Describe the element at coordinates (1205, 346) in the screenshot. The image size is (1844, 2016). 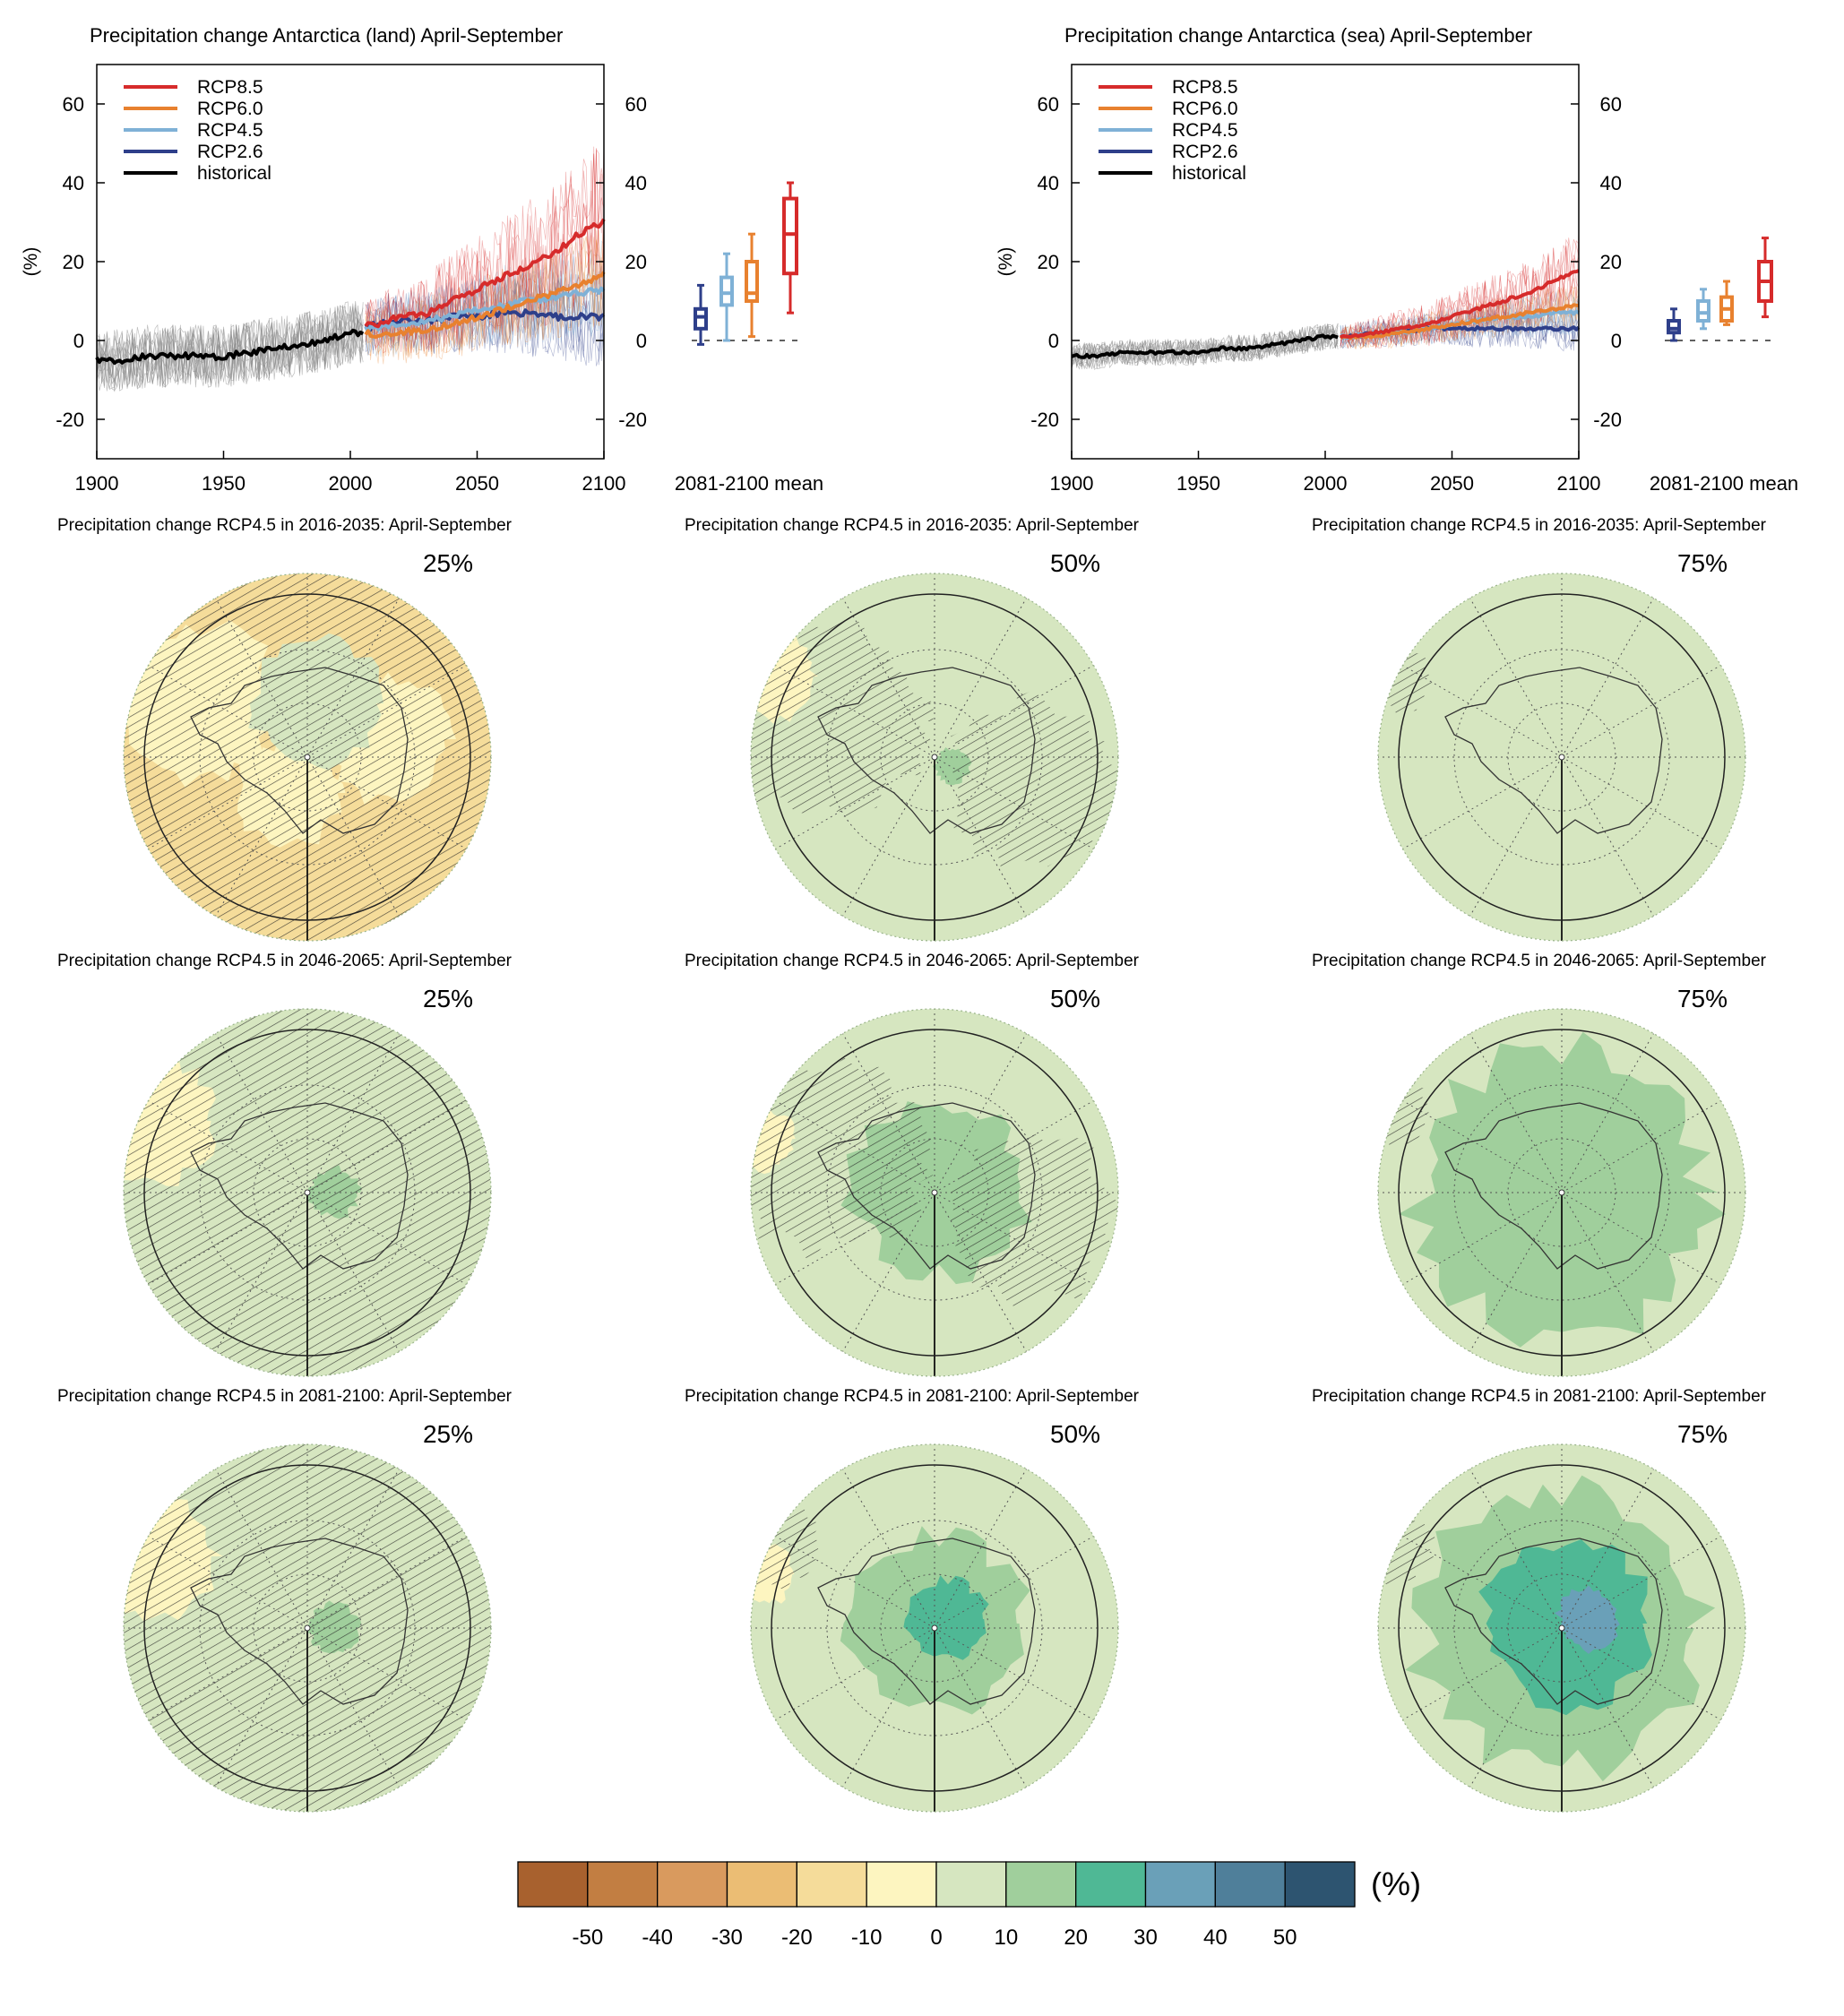
I see `series-line-historical` at that location.